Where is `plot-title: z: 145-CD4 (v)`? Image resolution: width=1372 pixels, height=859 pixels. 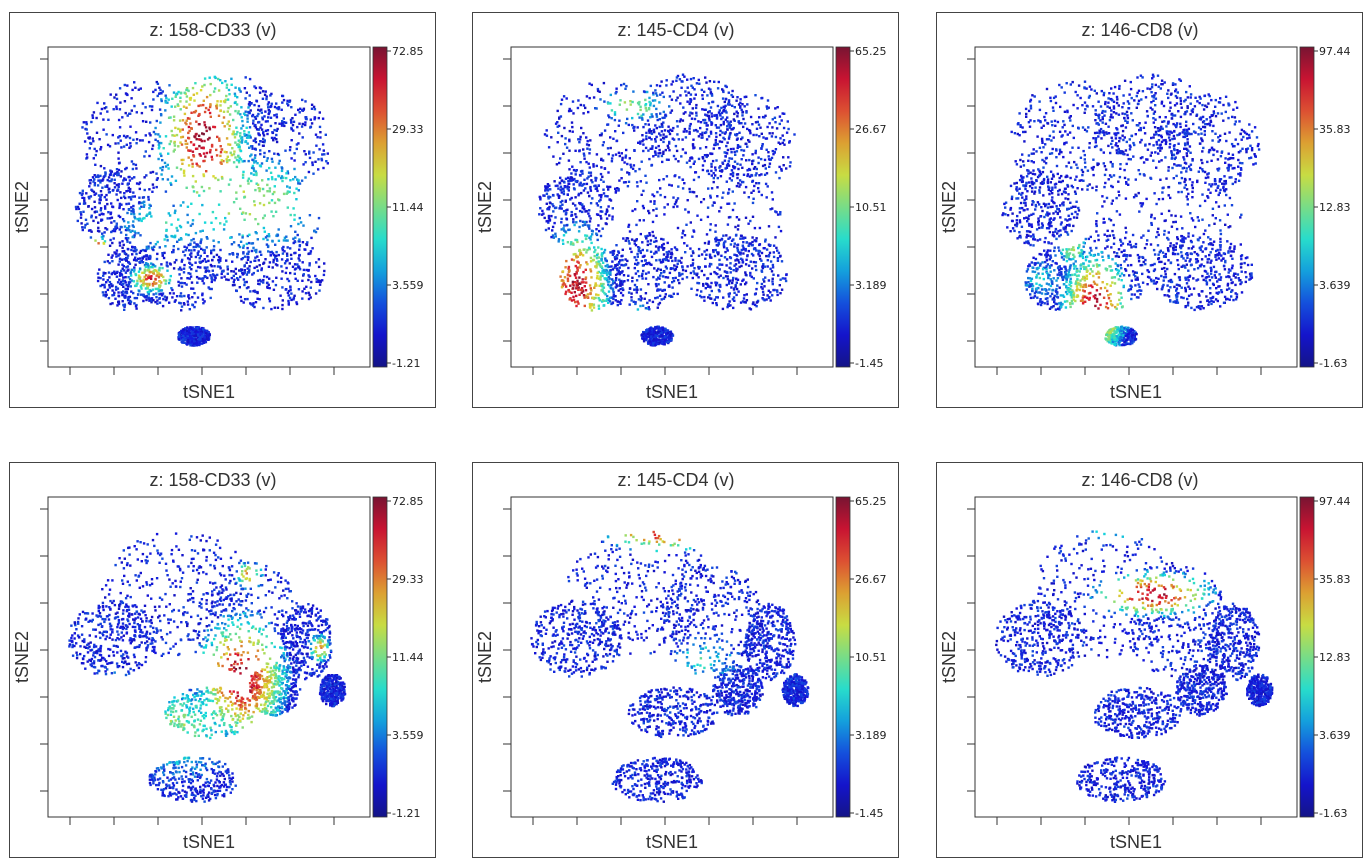 plot-title: z: 145-CD4 (v) is located at coordinates (675, 30).